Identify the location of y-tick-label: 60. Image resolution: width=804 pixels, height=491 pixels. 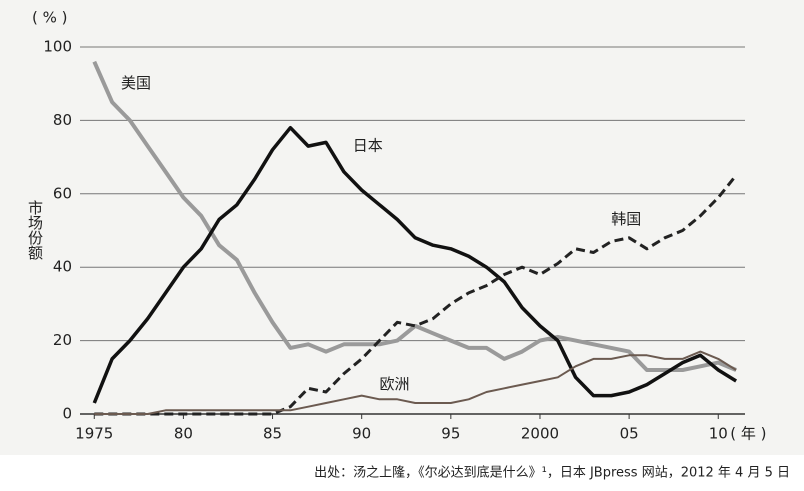
(62, 193).